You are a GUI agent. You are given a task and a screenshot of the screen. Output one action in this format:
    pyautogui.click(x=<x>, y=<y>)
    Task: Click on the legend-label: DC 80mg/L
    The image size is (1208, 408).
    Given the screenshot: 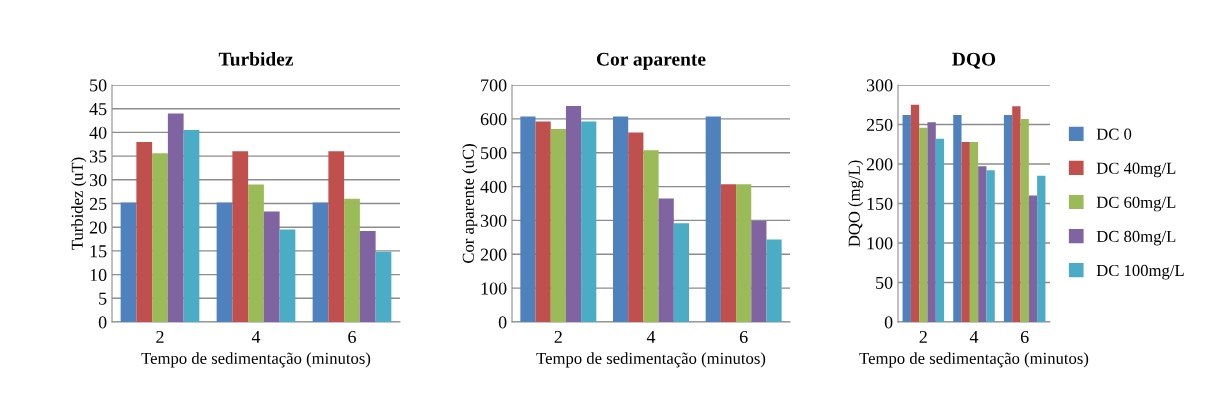 What is the action you would take?
    pyautogui.click(x=1136, y=238)
    